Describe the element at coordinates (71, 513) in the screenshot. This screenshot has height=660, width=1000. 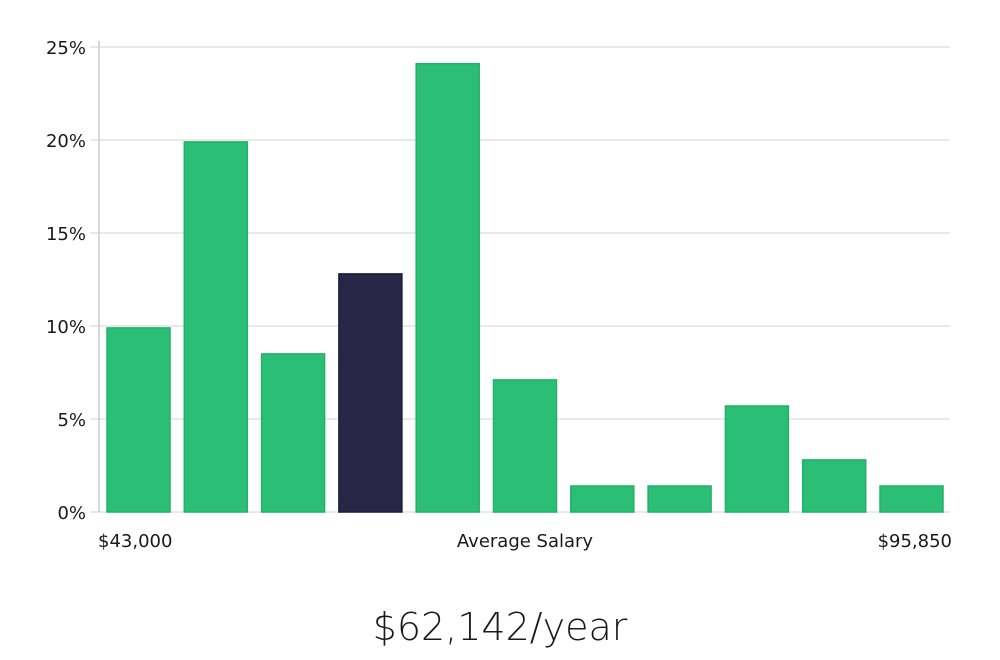
I see `y-tick-label: 0%` at that location.